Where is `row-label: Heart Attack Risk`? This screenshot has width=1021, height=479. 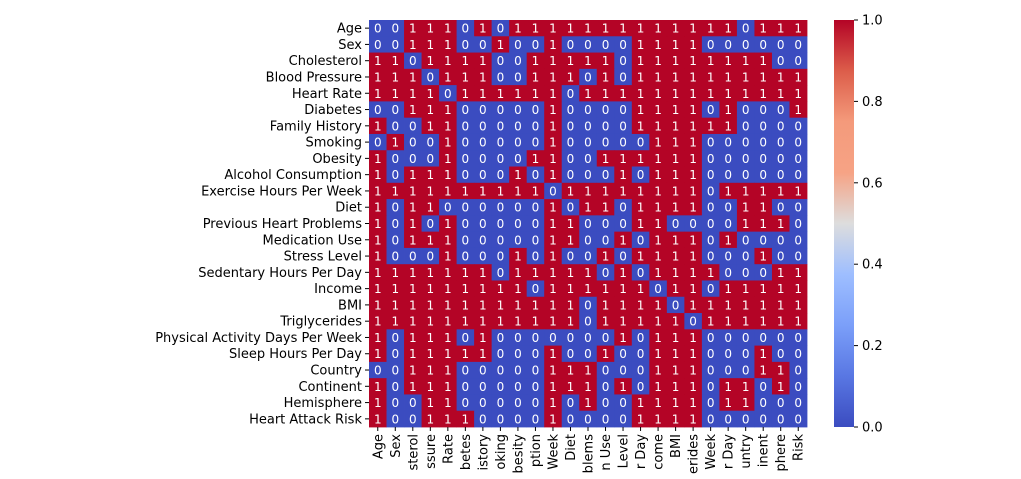 row-label: Heart Attack Risk is located at coordinates (305, 419).